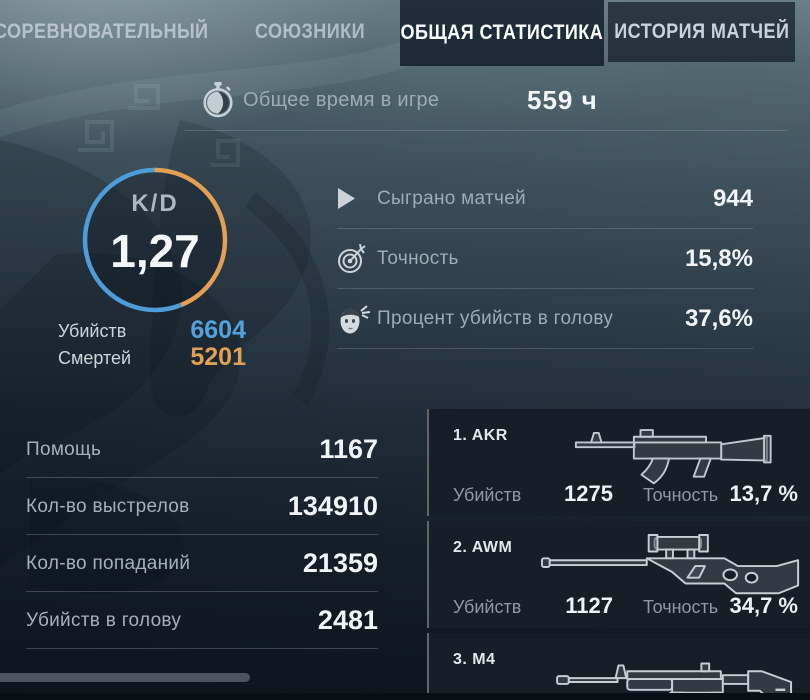  What do you see at coordinates (104, 620) in the screenshot?
I see `headshot-kills-label: Убийств в голову` at bounding box center [104, 620].